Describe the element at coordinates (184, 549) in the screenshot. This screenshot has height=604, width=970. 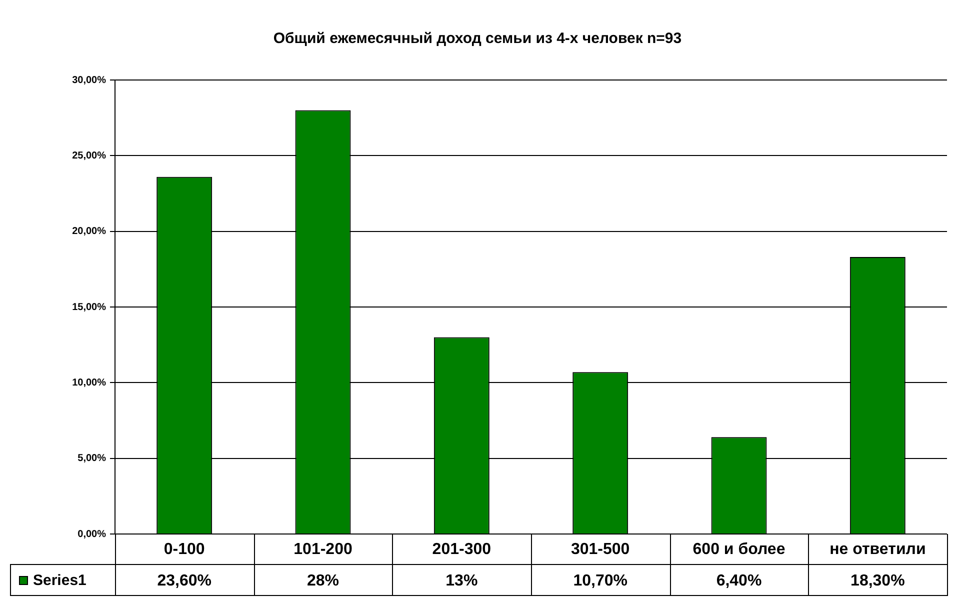
I see `x-tick-label: 0-100` at that location.